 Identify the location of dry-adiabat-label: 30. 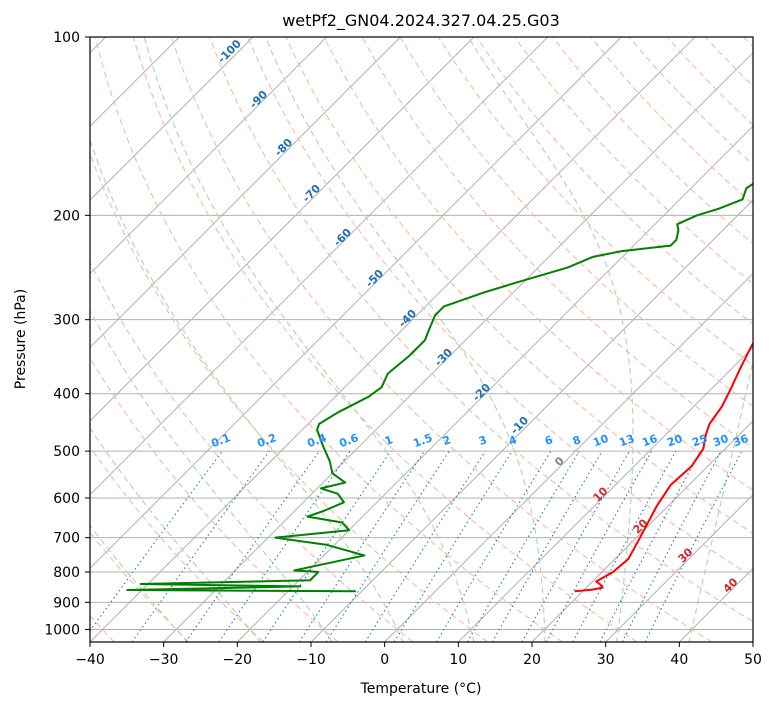
(686, 555).